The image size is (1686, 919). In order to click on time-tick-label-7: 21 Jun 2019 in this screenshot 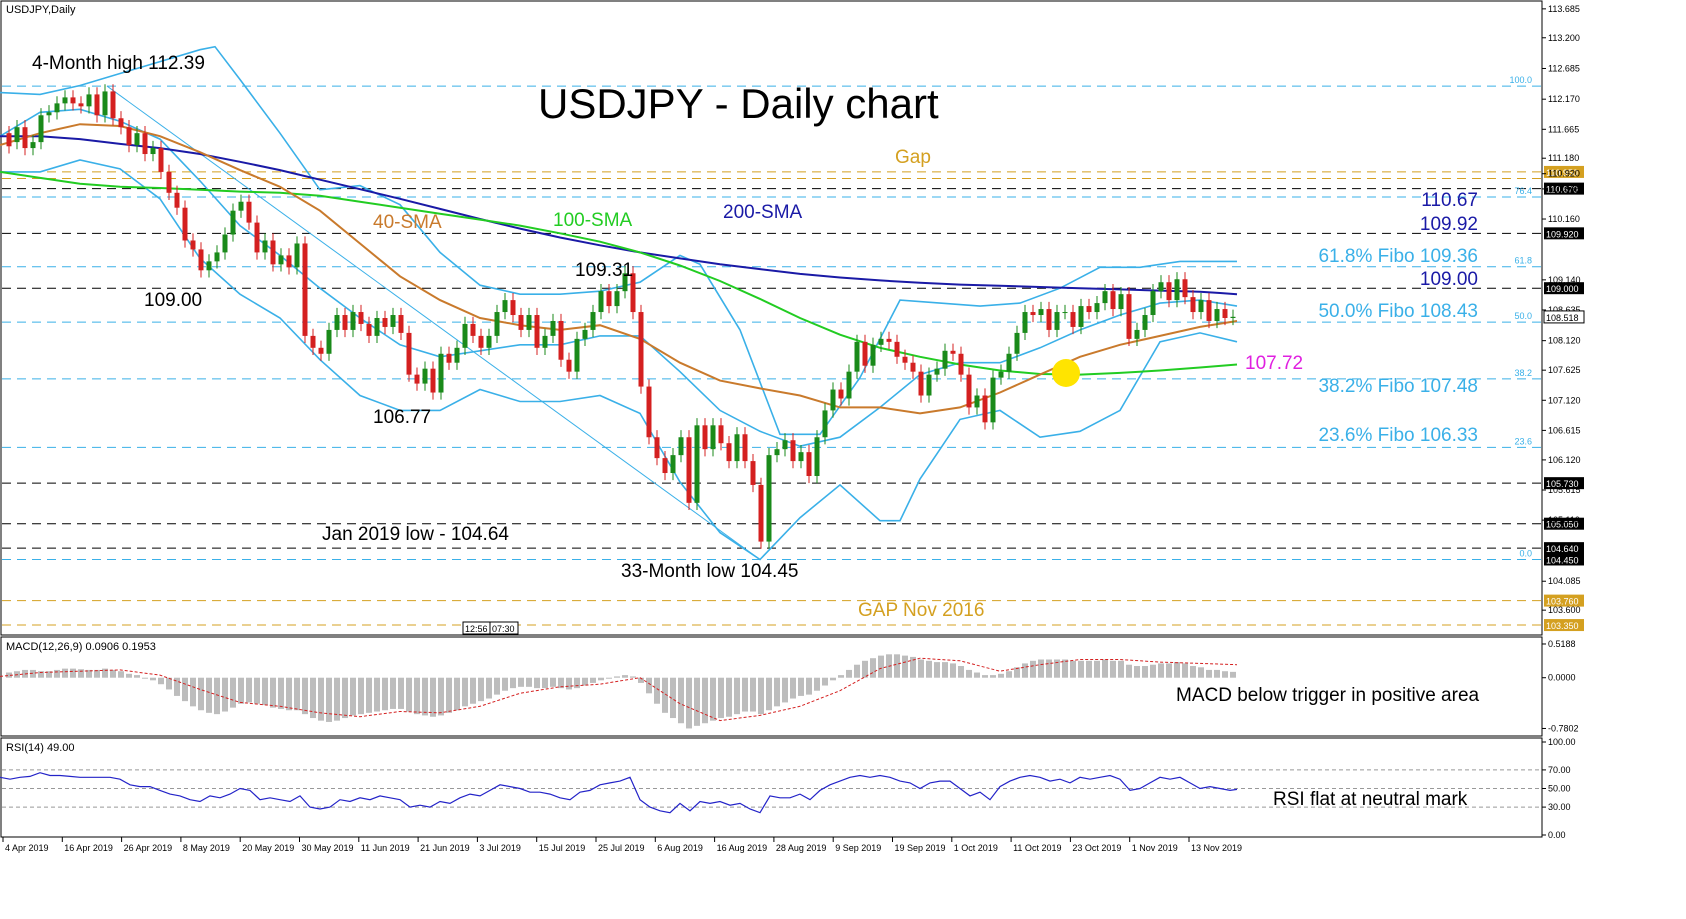, I will do `click(445, 848)`.